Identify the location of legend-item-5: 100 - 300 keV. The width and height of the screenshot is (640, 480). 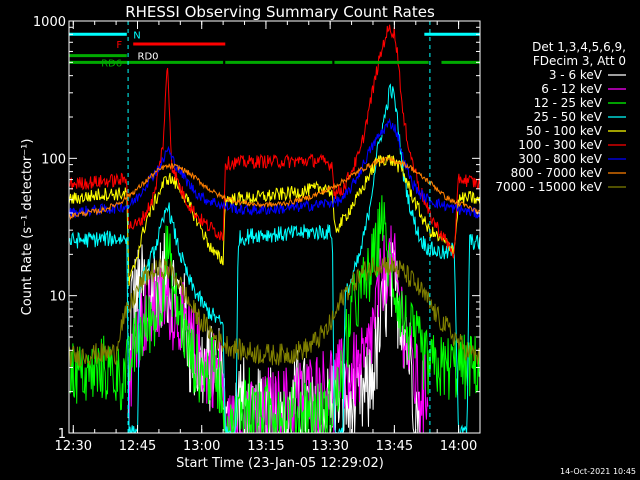
(560, 145).